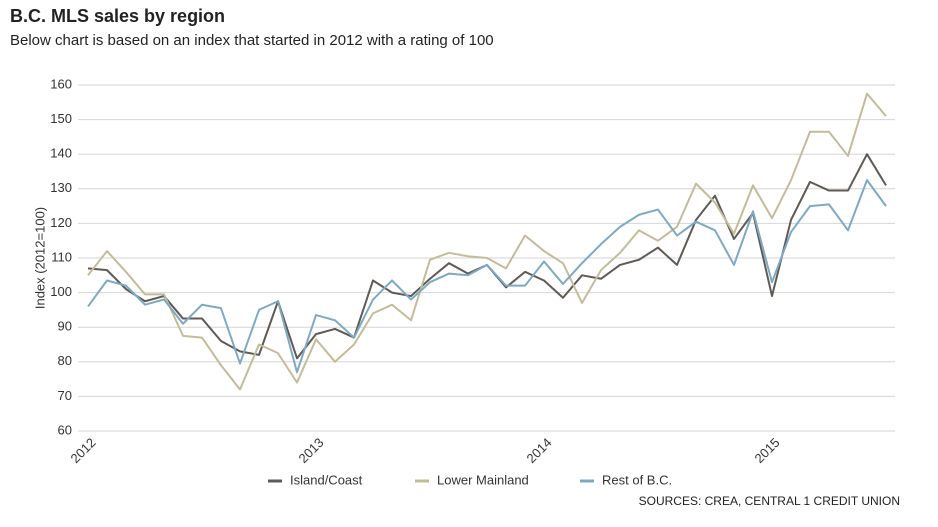  I want to click on x-tick-label: 2015, so click(766, 450).